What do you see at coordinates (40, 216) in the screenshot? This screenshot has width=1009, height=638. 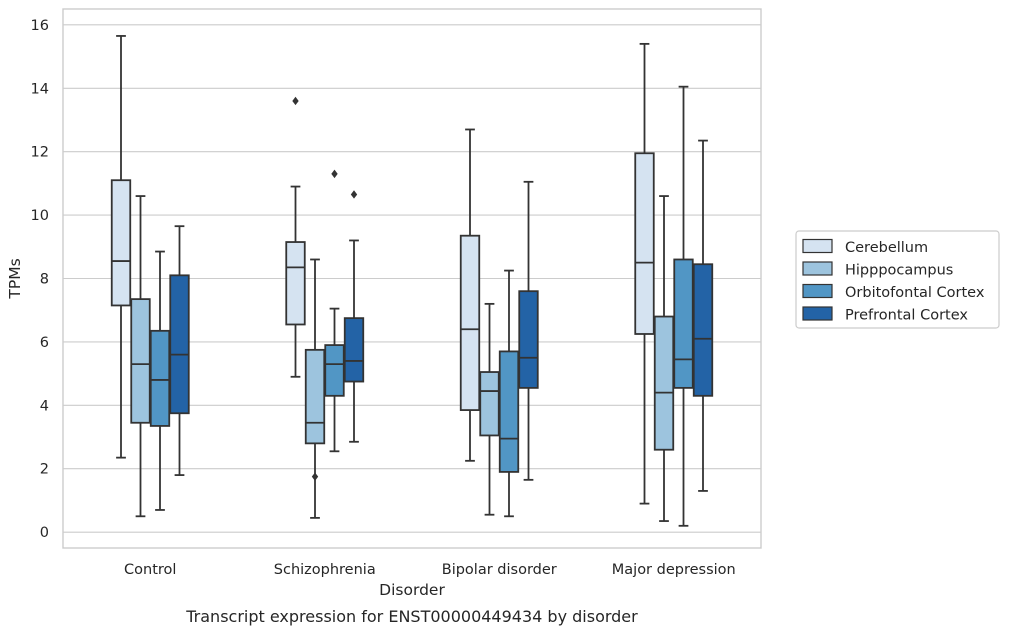 I see `y-tick-label: 10` at bounding box center [40, 216].